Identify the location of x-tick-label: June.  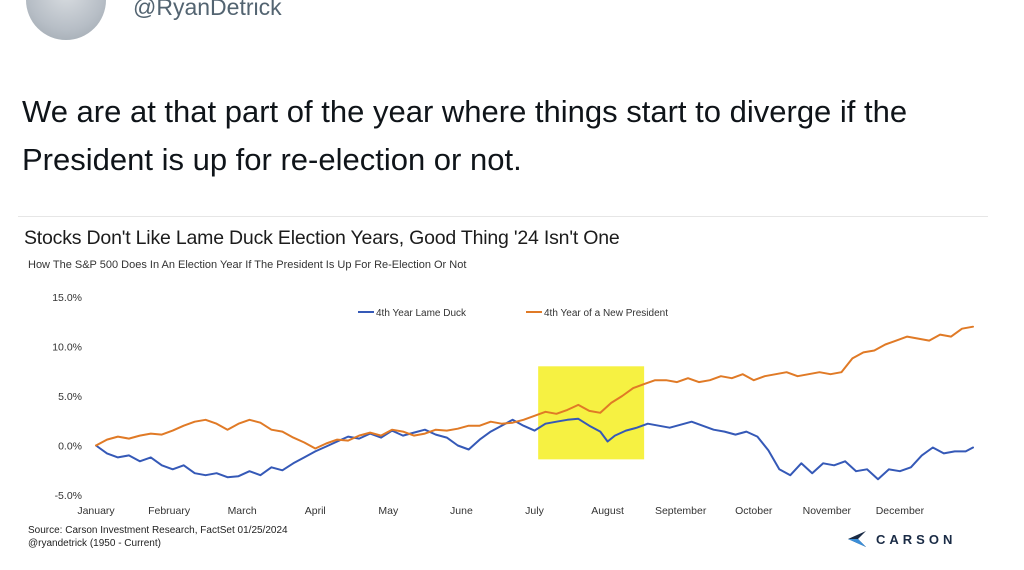
(461, 511).